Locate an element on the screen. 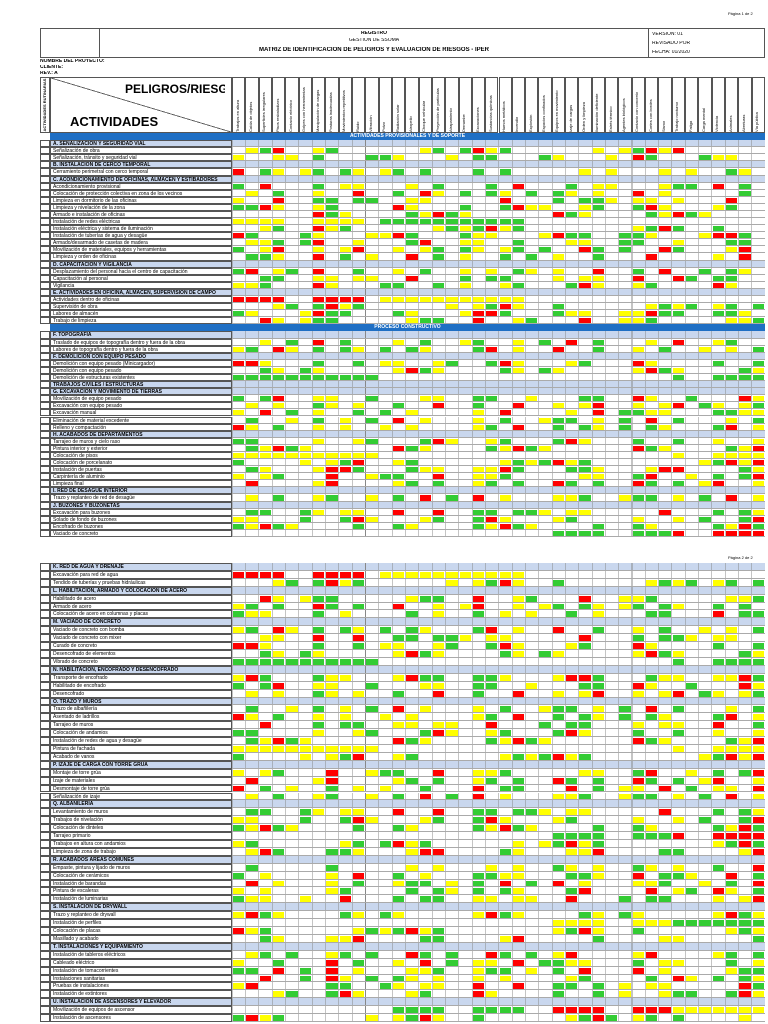 Image resolution: width=768 pixels, height=1024 pixels. hazard-header: Sustancias químicas is located at coordinates (490, 113).